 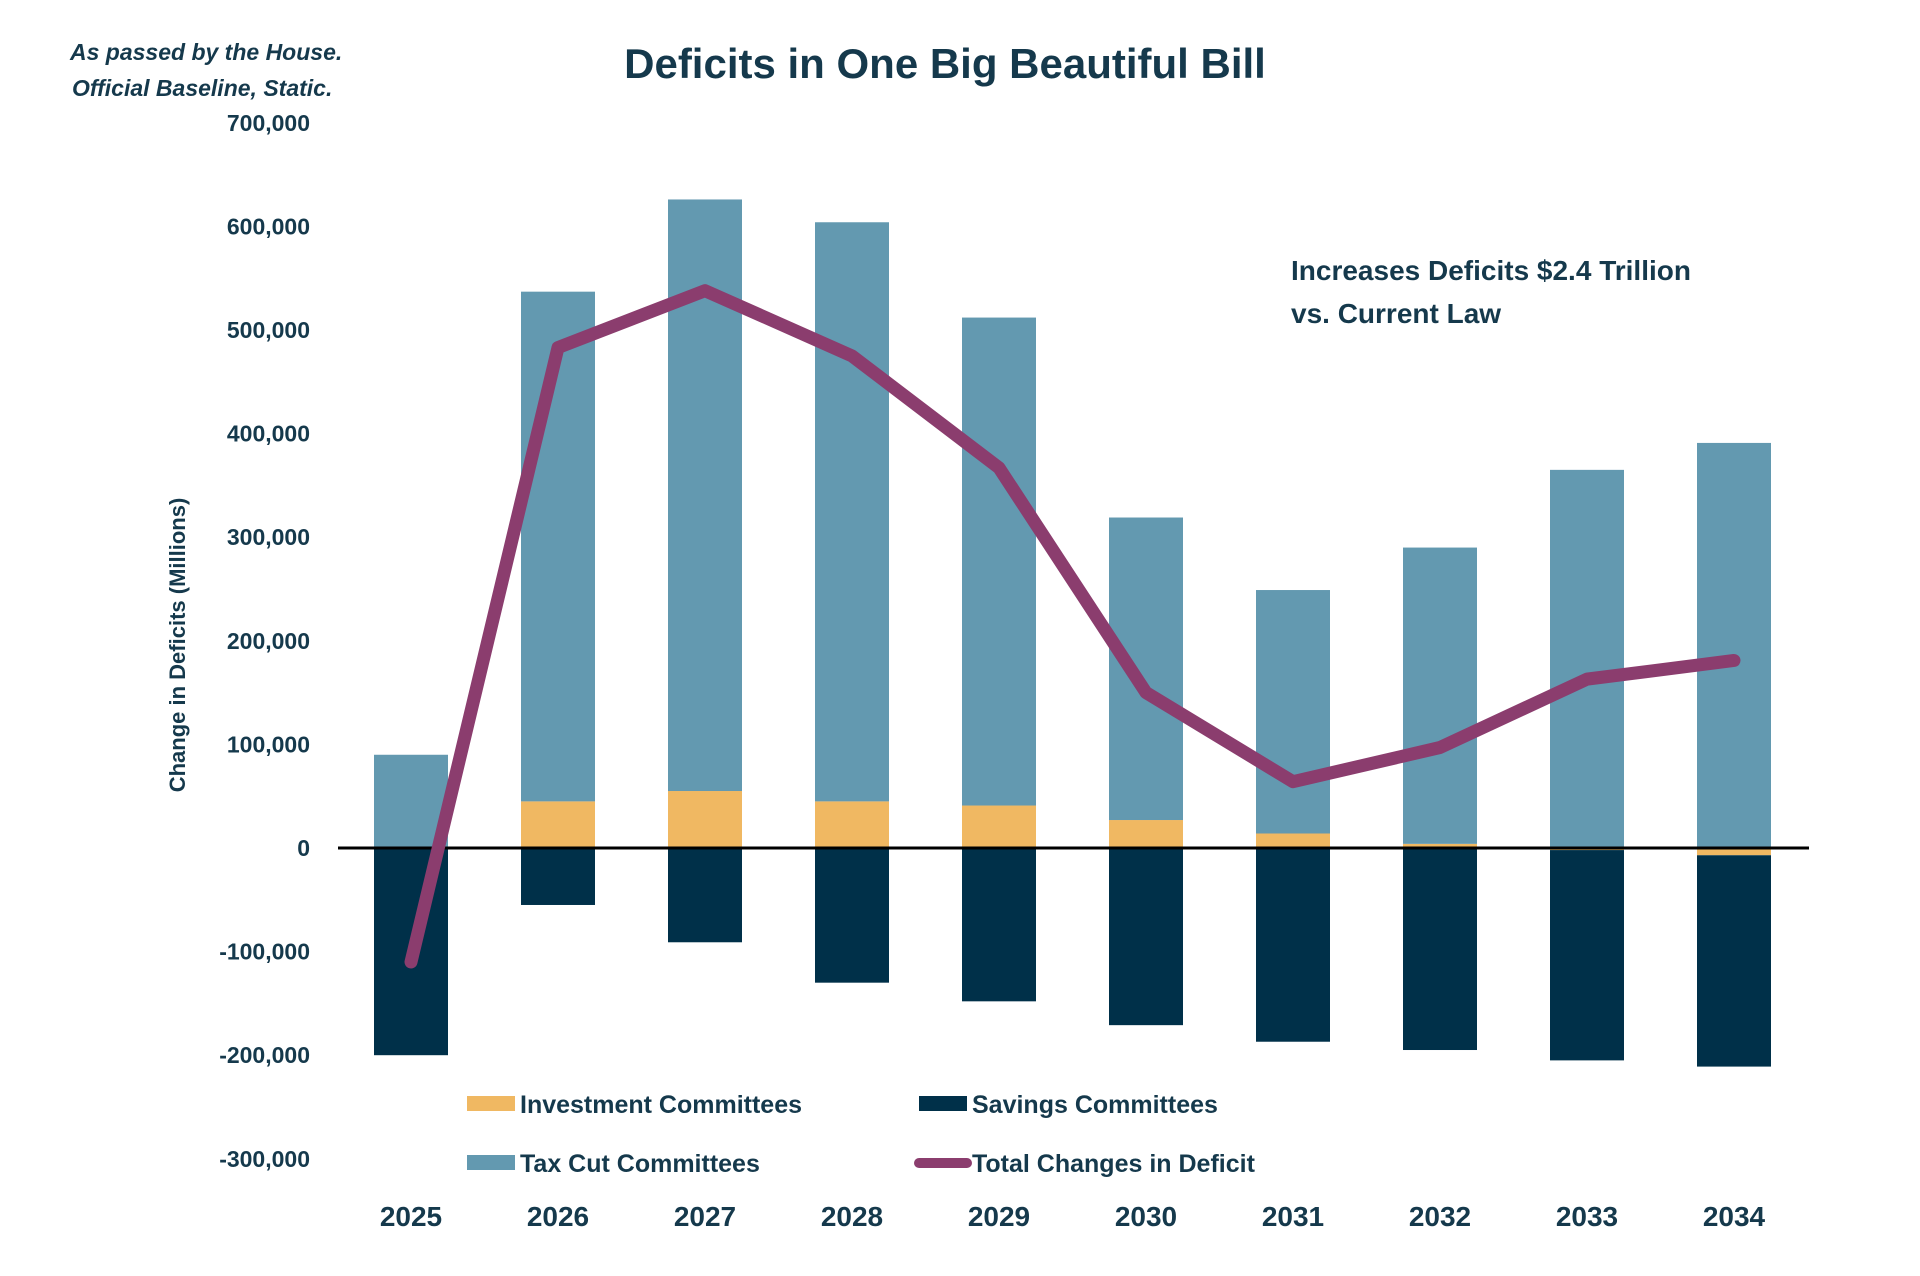 I want to click on y-tick-label: -200,000, so click(x=264, y=1055).